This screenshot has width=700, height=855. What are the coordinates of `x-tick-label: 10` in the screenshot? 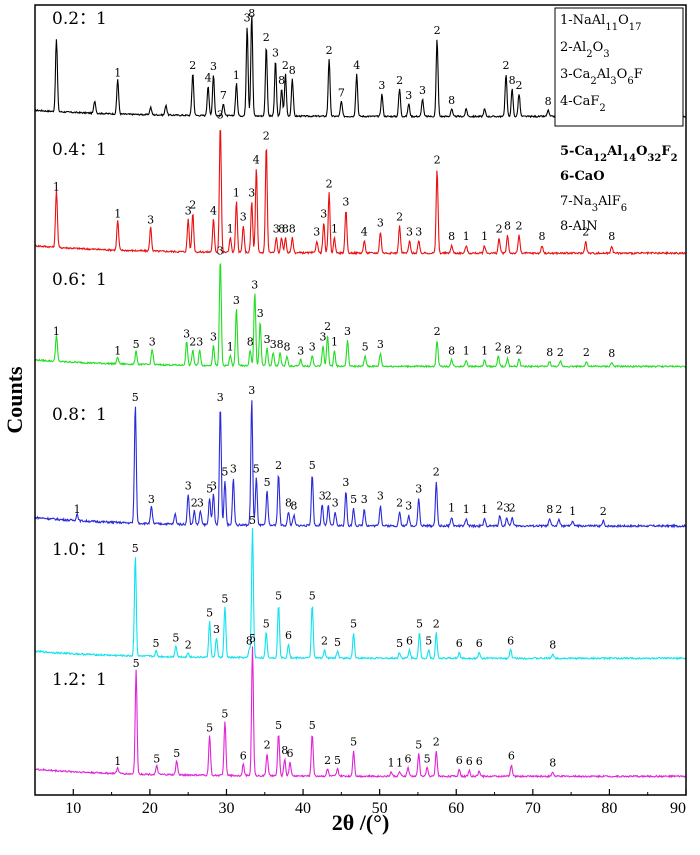 It's located at (73, 808).